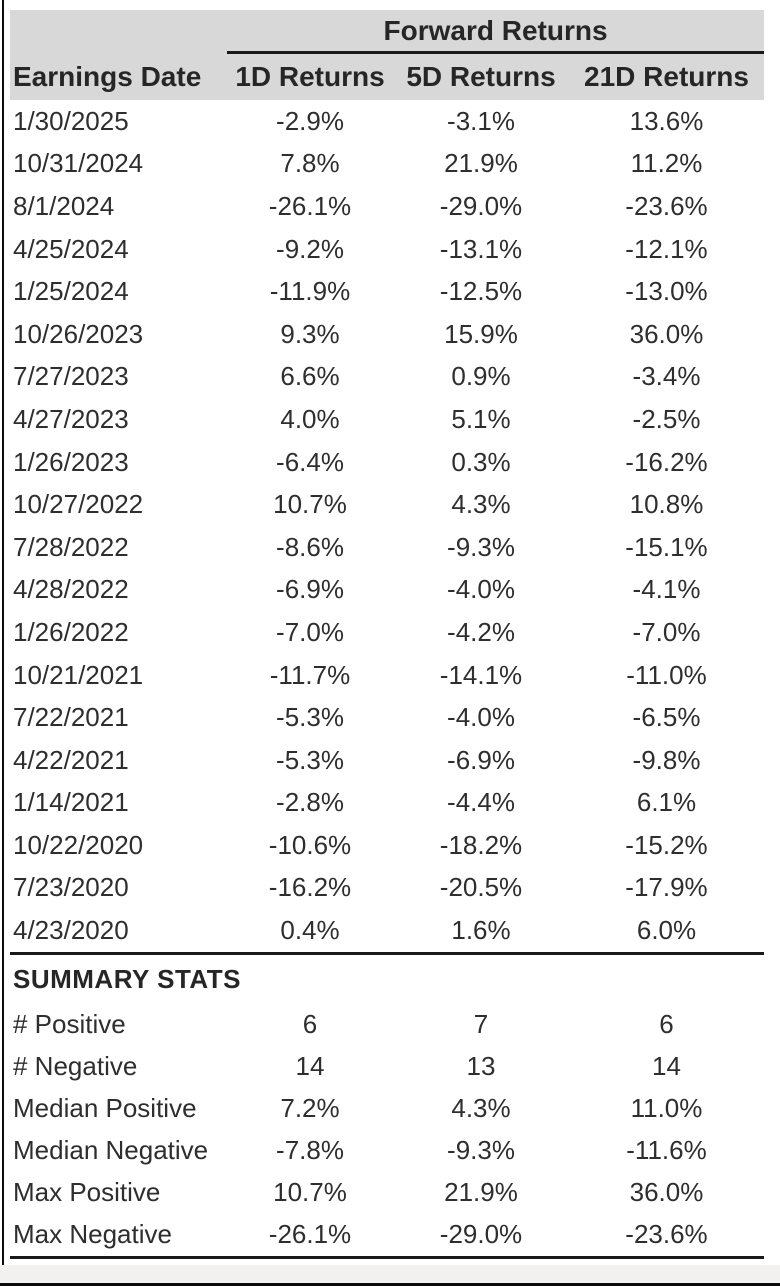 This screenshot has width=780, height=1286. Describe the element at coordinates (666, 1192) in the screenshot. I see `summary-21d-cell: 36.0%` at that location.